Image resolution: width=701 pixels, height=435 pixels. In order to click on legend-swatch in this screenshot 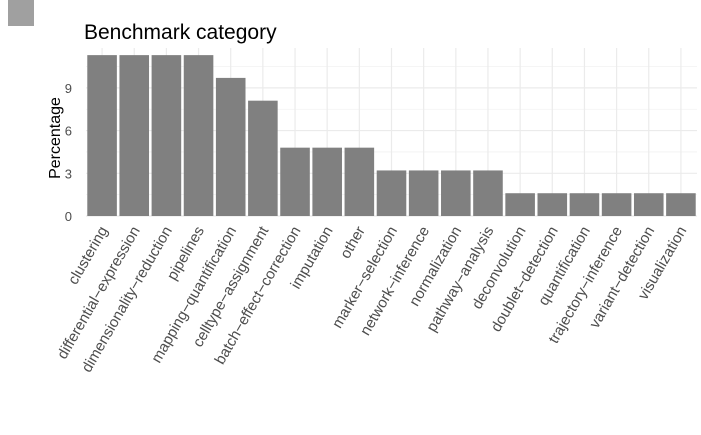, I will do `click(21, 13)`.